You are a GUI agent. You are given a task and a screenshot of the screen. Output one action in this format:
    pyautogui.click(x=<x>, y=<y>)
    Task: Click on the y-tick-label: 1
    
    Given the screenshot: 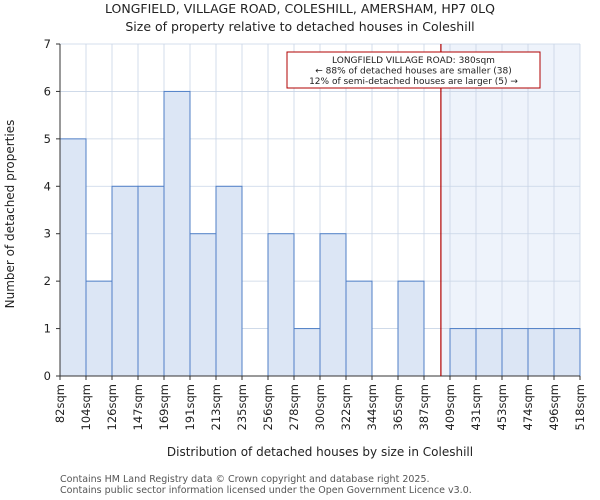 What is the action you would take?
    pyautogui.click(x=47, y=329)
    